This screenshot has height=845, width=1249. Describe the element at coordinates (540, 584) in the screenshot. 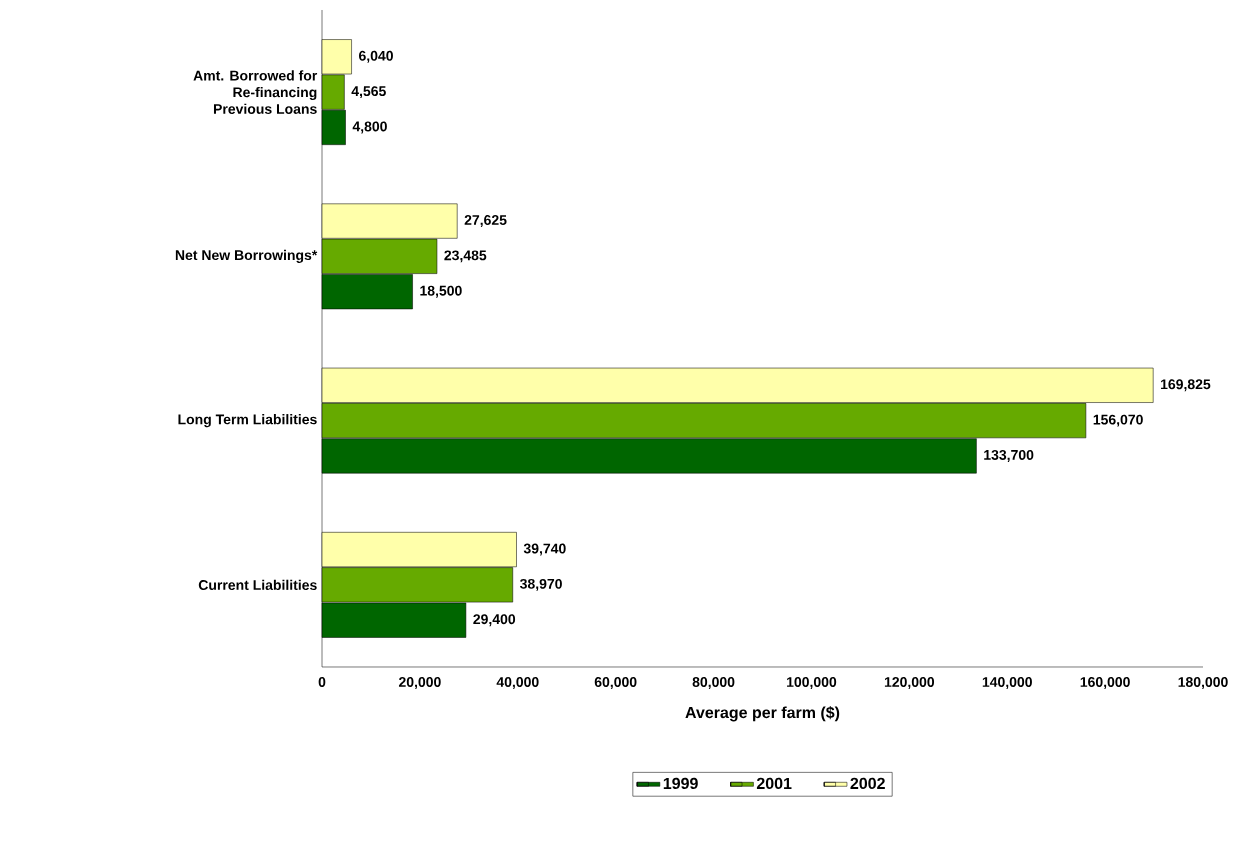

I see `data-label: 38,970` at that location.